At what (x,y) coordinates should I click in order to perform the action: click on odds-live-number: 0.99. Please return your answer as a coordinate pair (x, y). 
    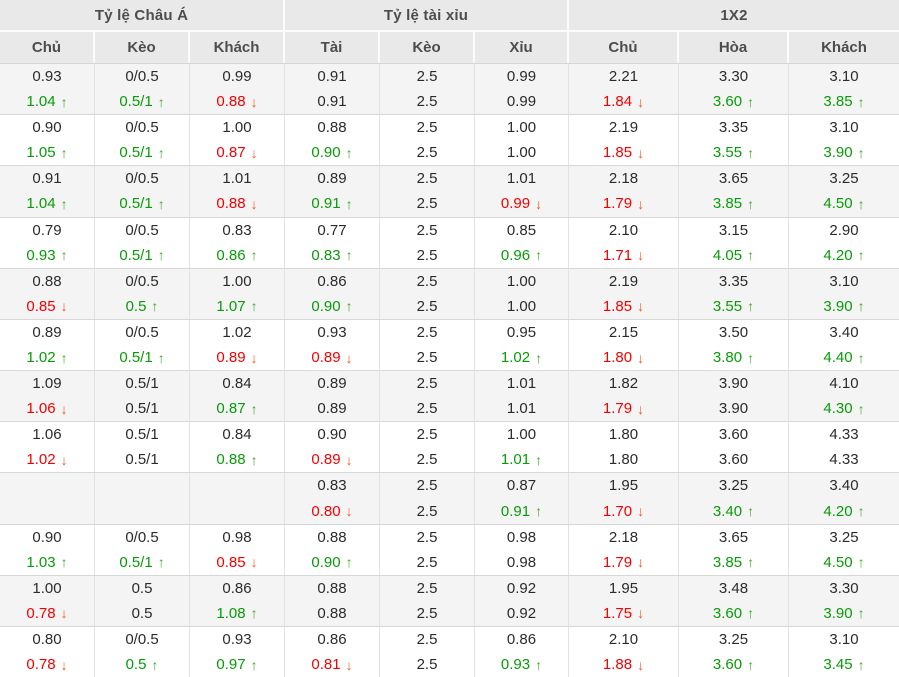
    Looking at the image, I should click on (521, 102).